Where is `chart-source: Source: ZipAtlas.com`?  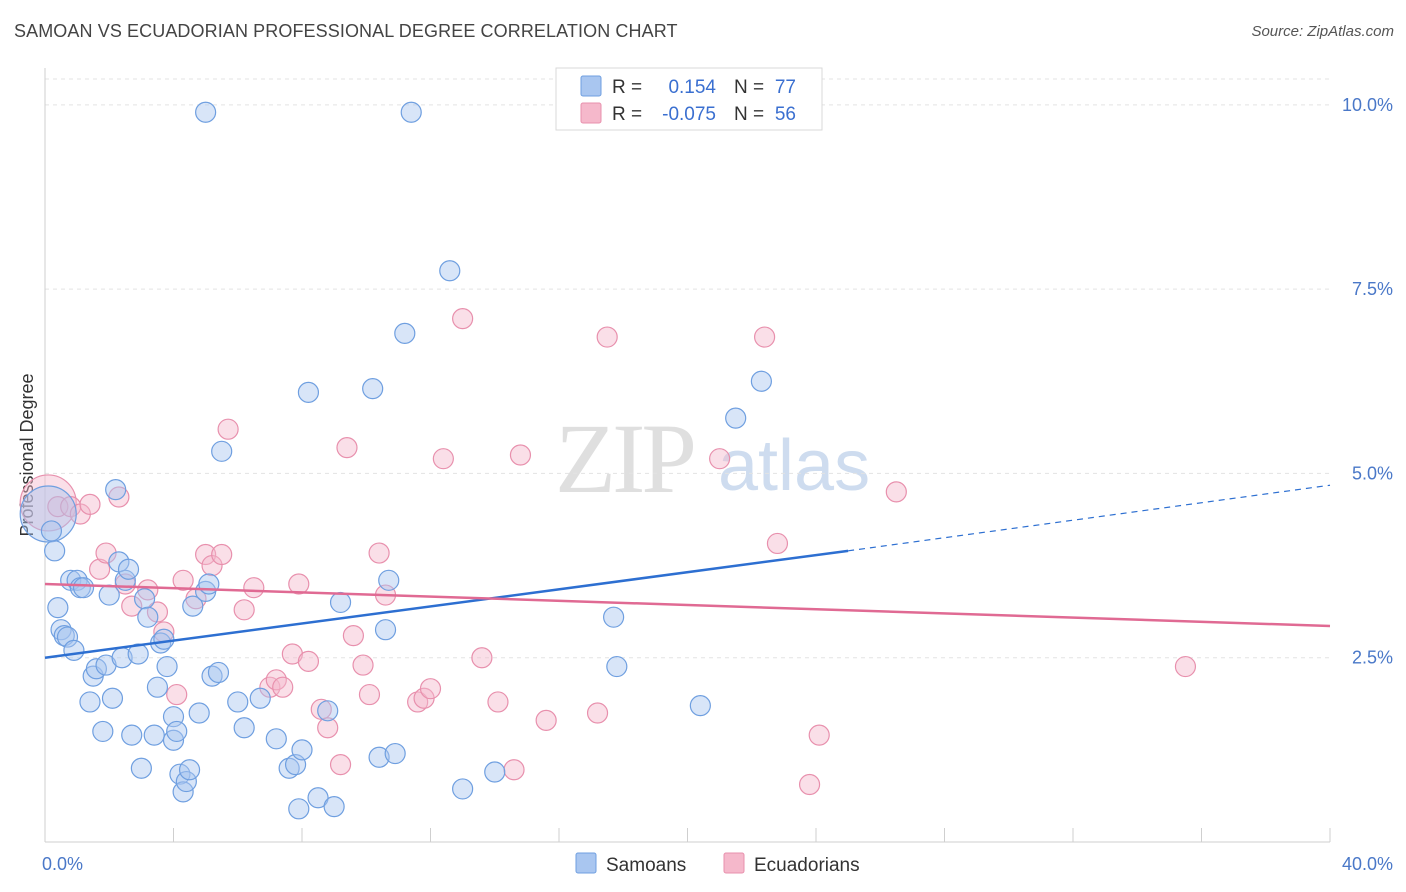
chart-source: Source: ZipAtlas.com is located at coordinates (1322, 31).